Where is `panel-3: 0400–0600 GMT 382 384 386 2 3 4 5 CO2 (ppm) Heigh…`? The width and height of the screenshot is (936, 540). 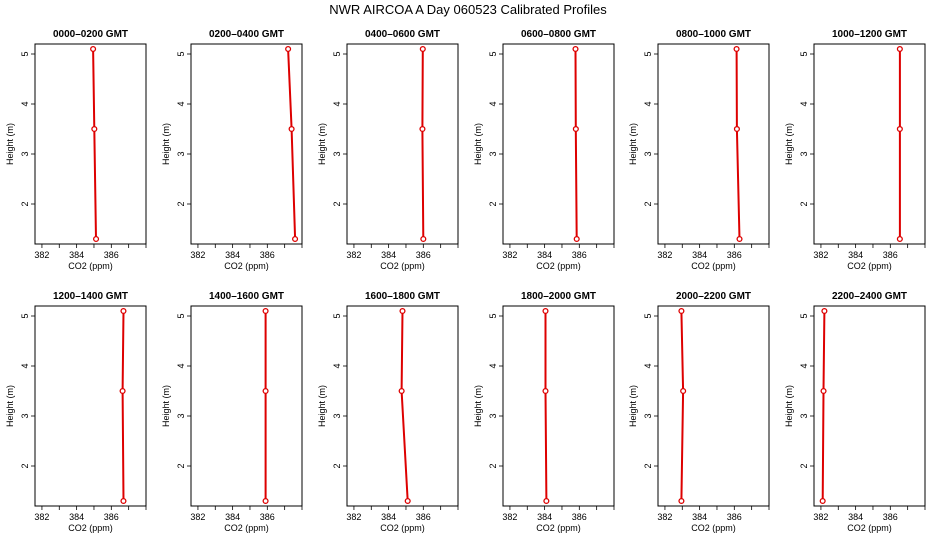 panel-3: 0400–0600 GMT 382 384 386 2 3 4 5 CO2 (ppm) Heigh… is located at coordinates (388, 150).